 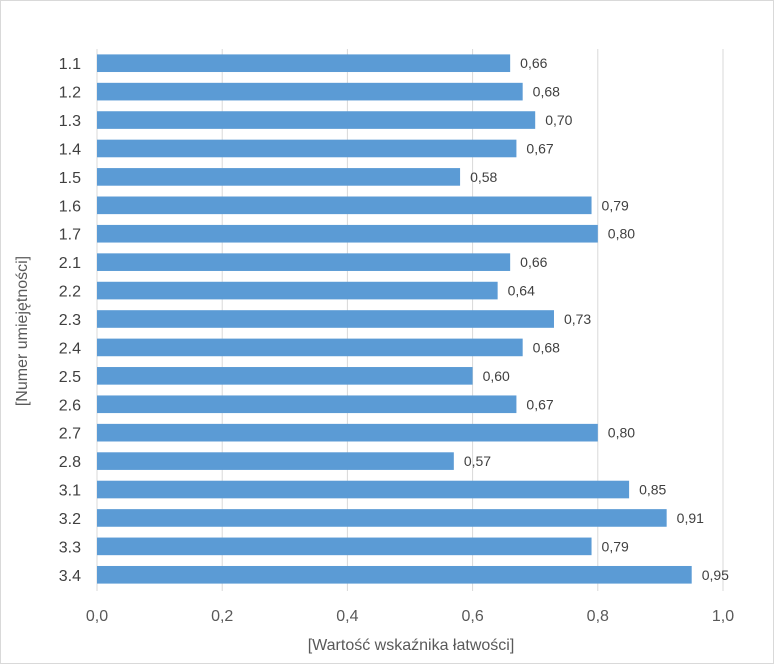 I want to click on data-label-1-6: 0,79, so click(x=615, y=205).